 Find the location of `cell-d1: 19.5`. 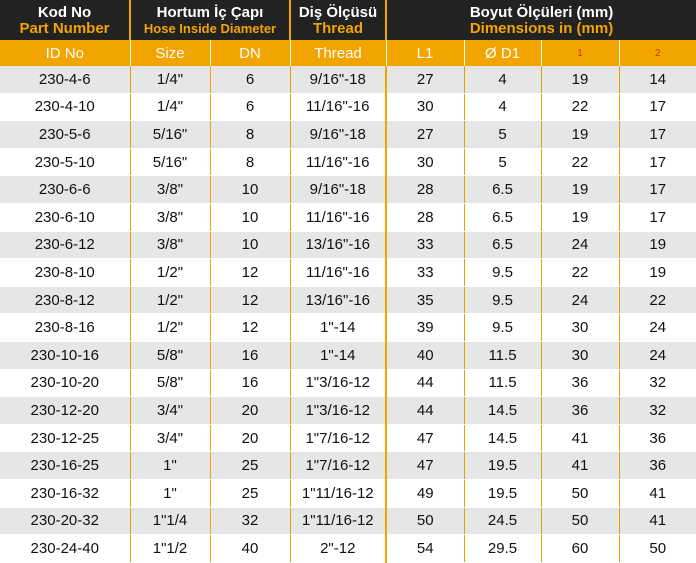

cell-d1: 19.5 is located at coordinates (503, 465).